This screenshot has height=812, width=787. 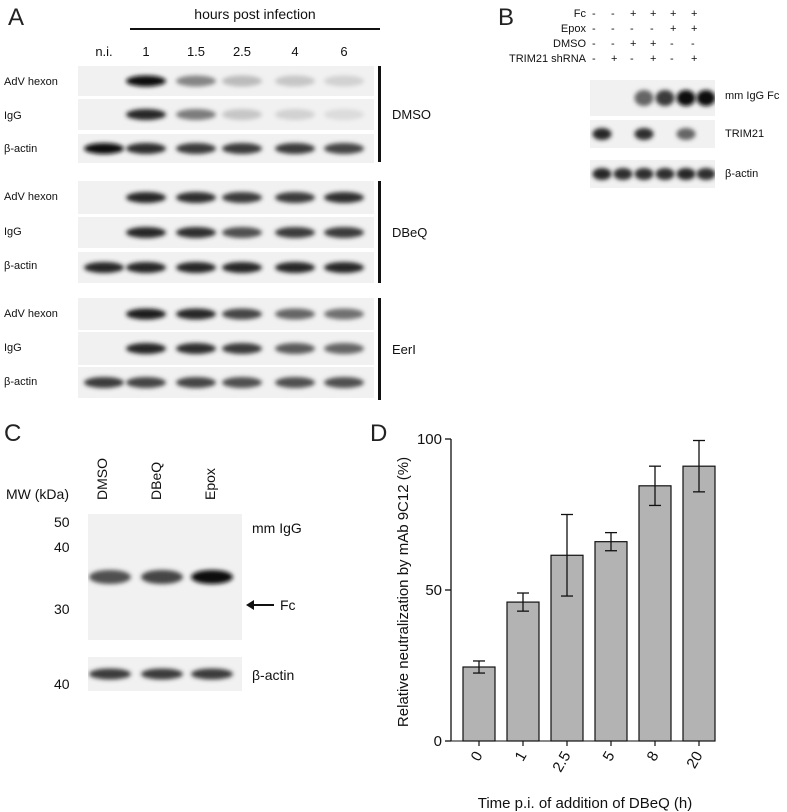 I want to click on condition-label: Fc, so click(x=579, y=14).